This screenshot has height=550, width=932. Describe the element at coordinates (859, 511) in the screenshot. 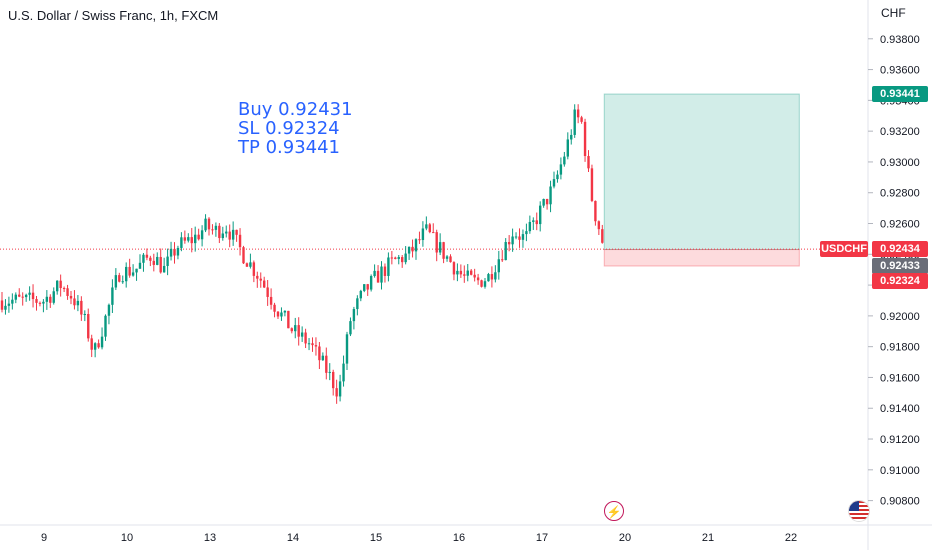

I see `us-flag-icon` at that location.